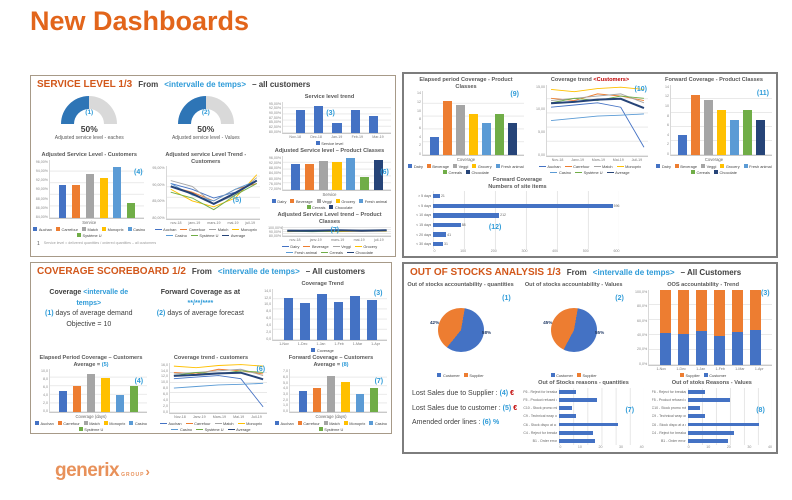 This screenshot has width=792, height=500. I want to click on hbar-label: C6 - Stock dispo at a date, so click(668, 424).